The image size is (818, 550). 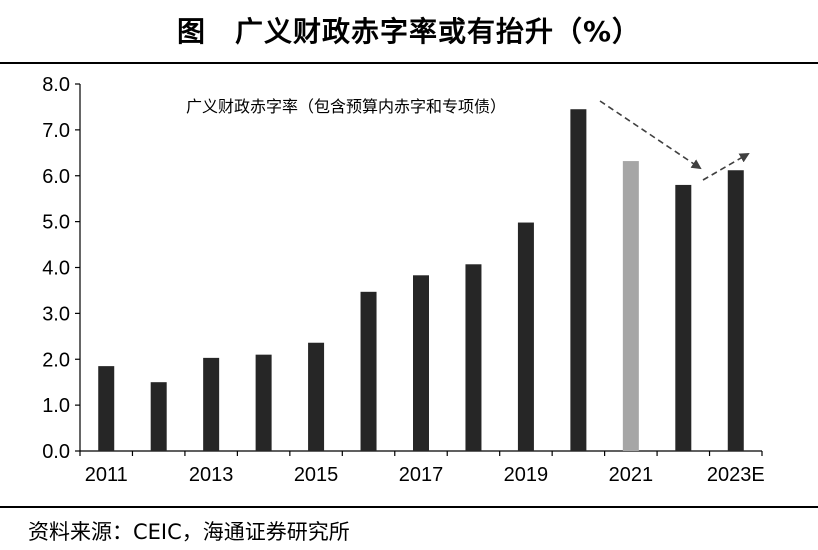 What do you see at coordinates (189, 532) in the screenshot?
I see `source-note: 资料来源：CEIC，海通证券研究所` at bounding box center [189, 532].